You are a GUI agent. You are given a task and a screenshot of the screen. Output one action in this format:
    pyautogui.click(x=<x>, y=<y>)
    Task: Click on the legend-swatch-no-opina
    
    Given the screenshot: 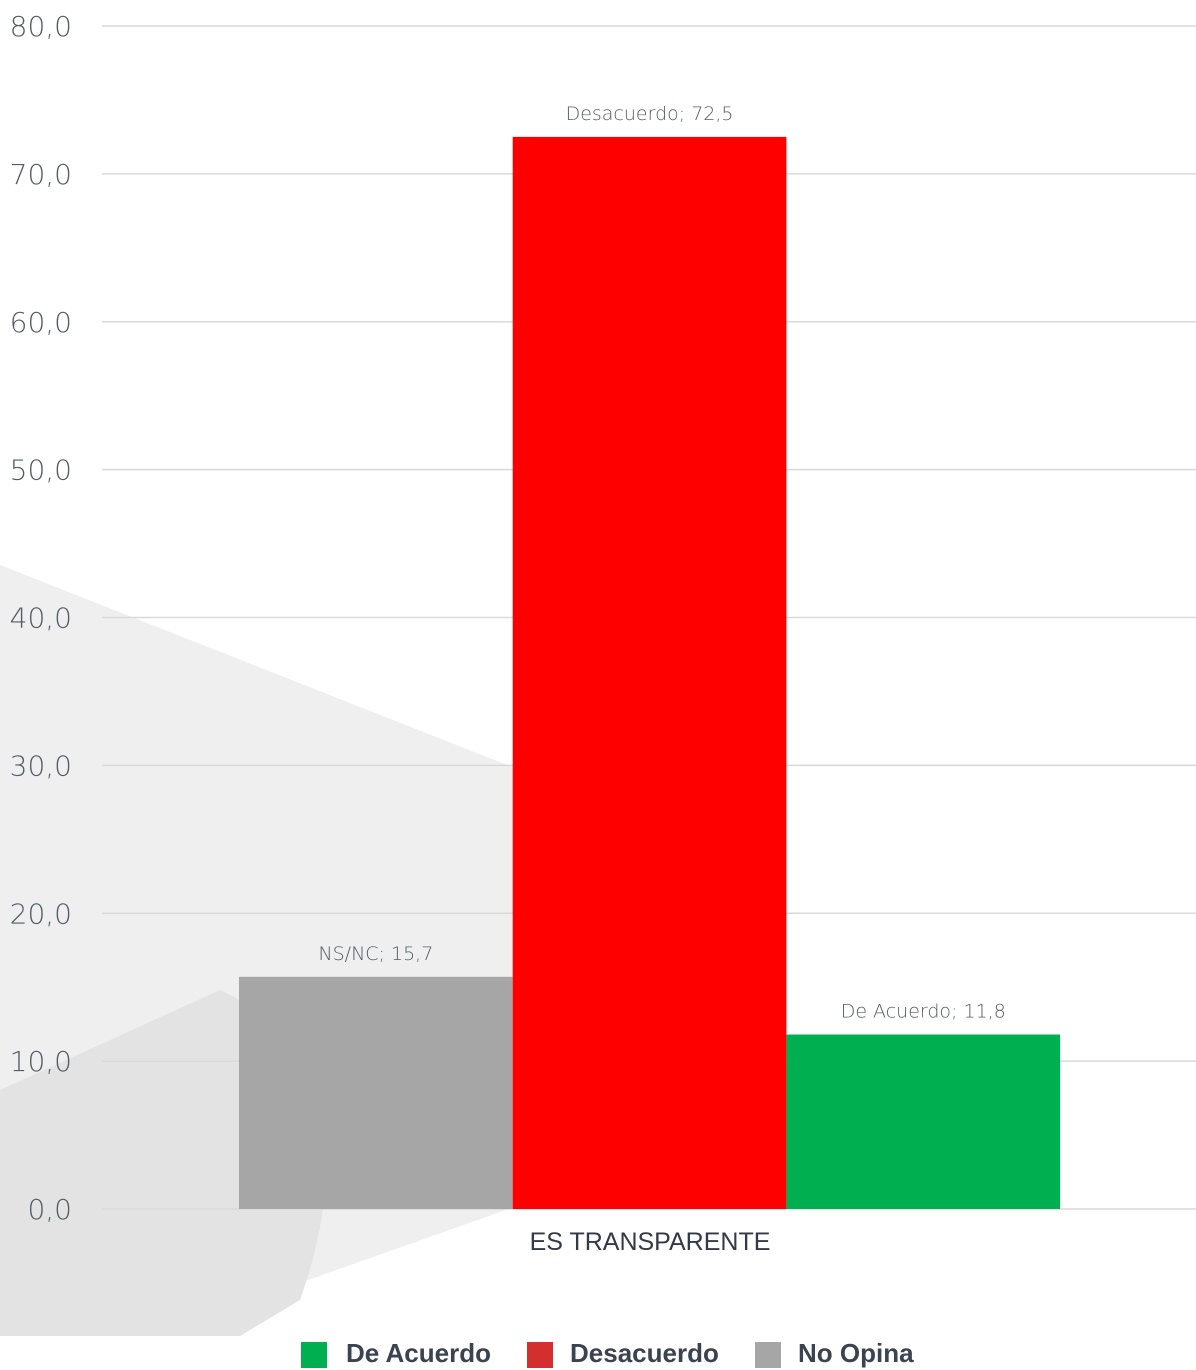 What is the action you would take?
    pyautogui.click(x=768, y=1355)
    